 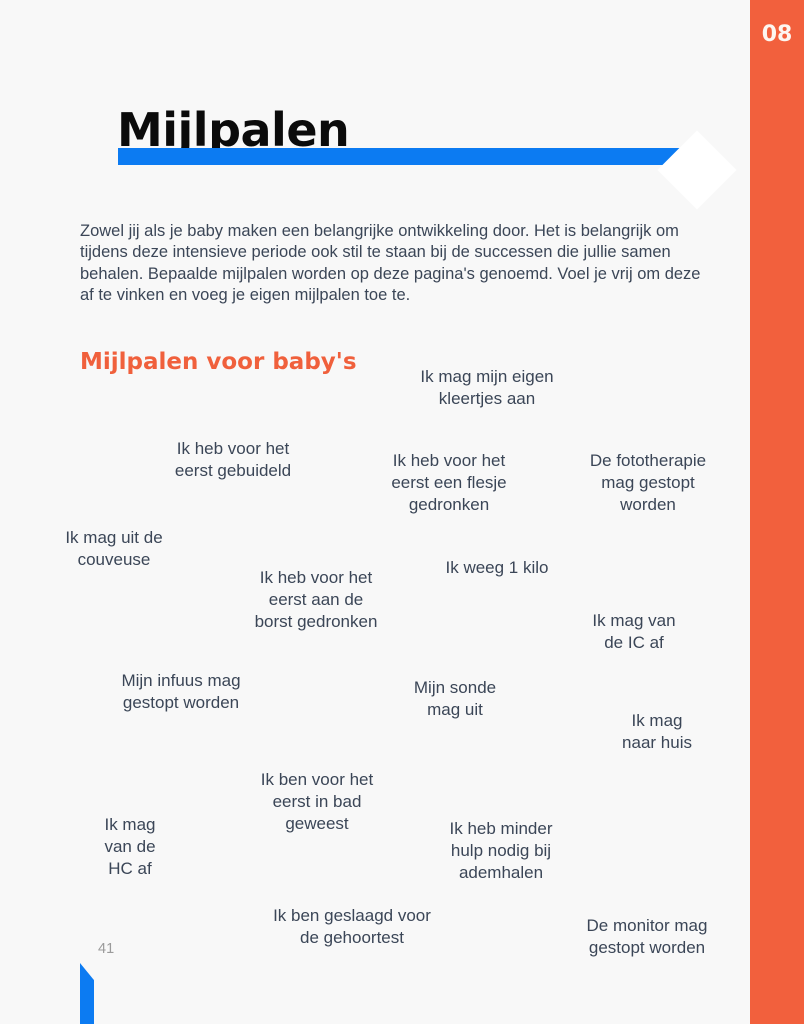 I want to click on milestone-eigen-kleertjes: Ik mag mijn eigen kleertjes aan, so click(x=487, y=387).